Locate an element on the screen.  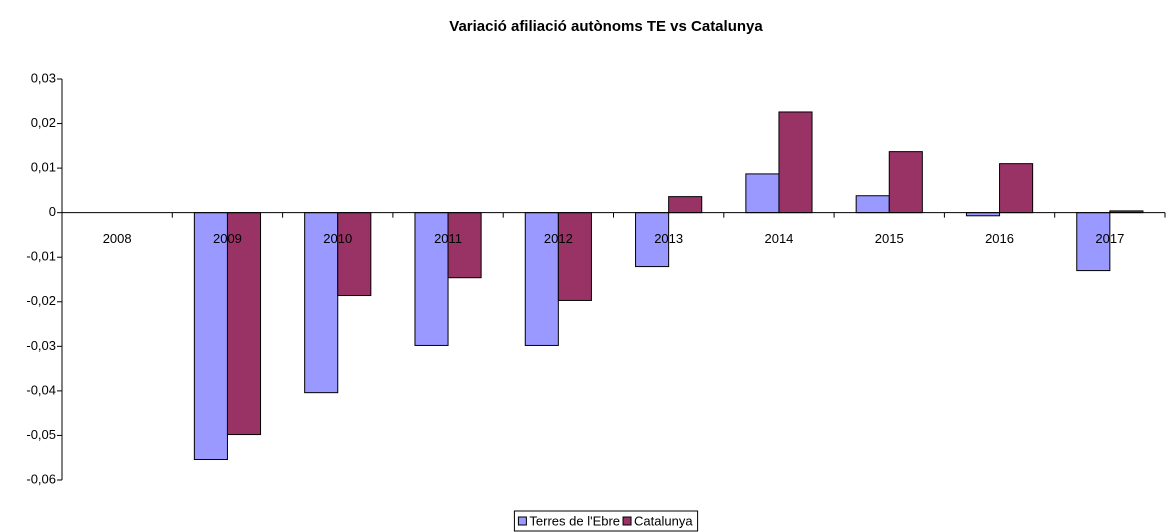
legend-box is located at coordinates (606, 521).